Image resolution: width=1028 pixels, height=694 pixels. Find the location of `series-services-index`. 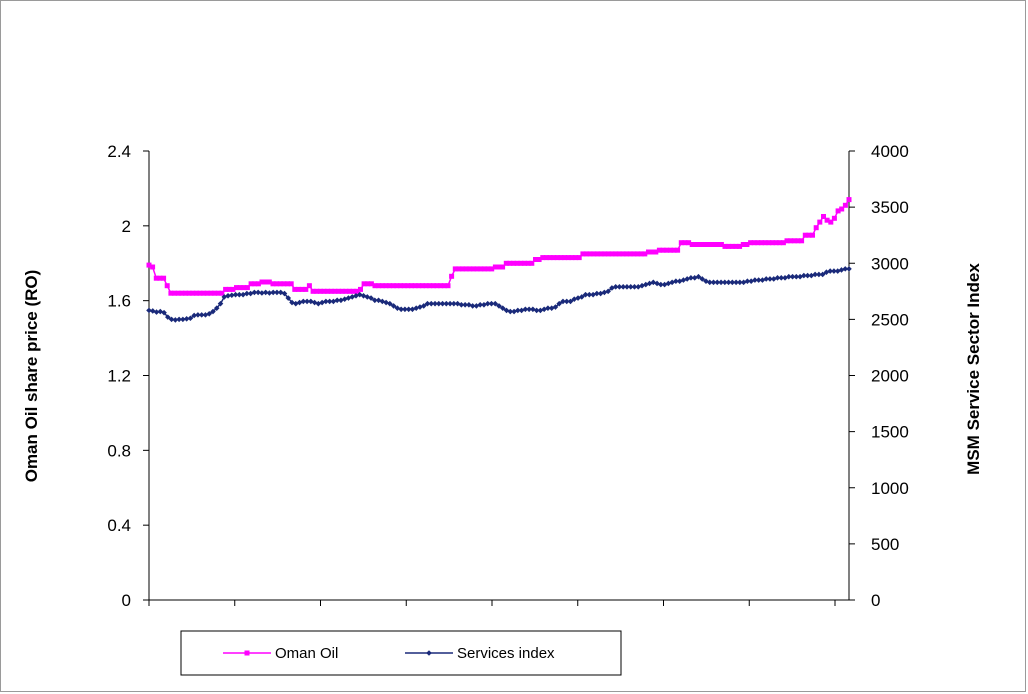

series-services-index is located at coordinates (499, 294).